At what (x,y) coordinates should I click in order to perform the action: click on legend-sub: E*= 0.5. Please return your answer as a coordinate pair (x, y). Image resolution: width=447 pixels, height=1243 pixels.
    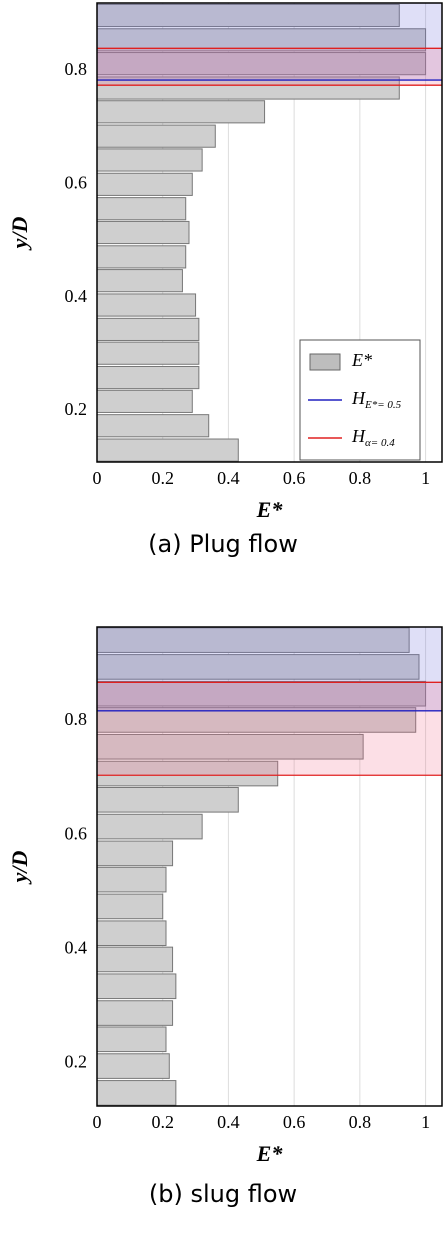
    Looking at the image, I should click on (383, 405).